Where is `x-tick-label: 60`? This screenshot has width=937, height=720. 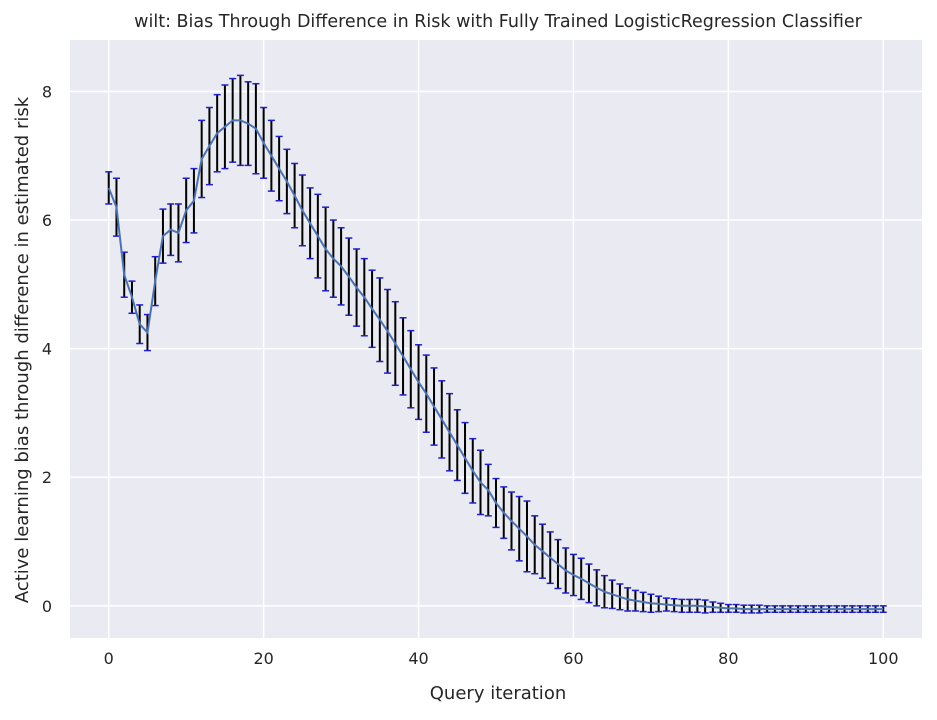 x-tick-label: 60 is located at coordinates (573, 658).